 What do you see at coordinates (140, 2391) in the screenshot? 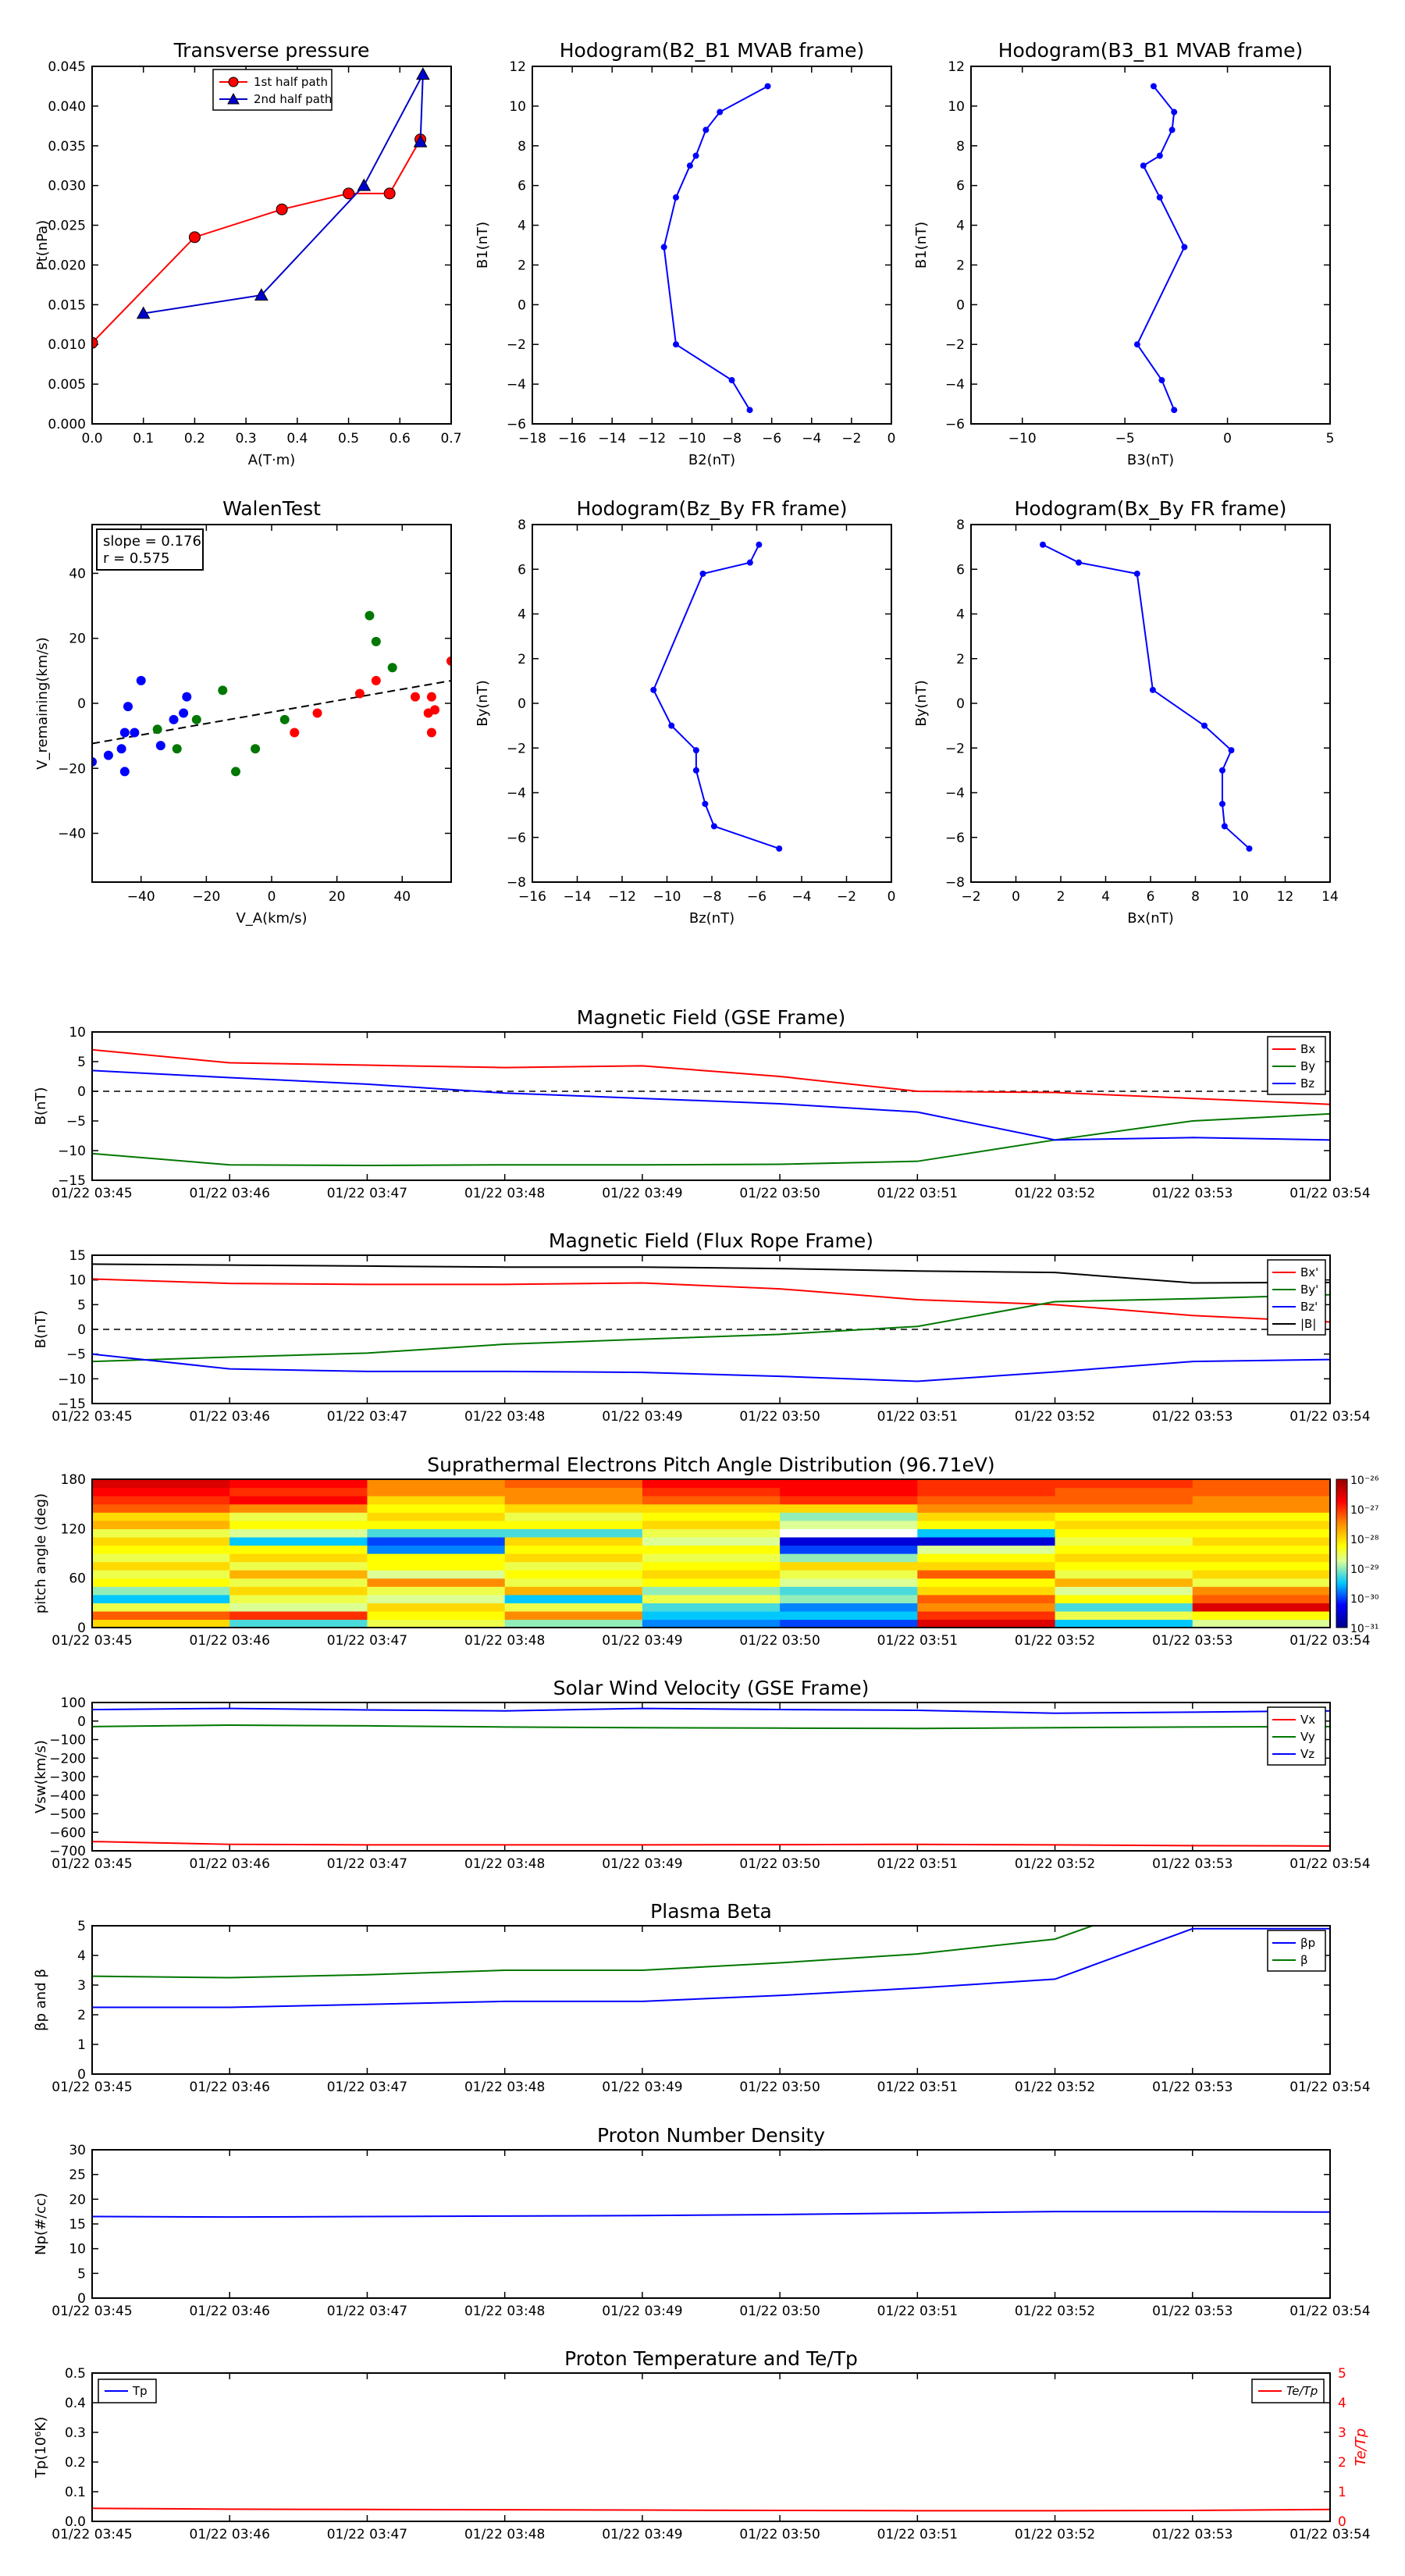
I see `tp-legend-label: Tp` at bounding box center [140, 2391].